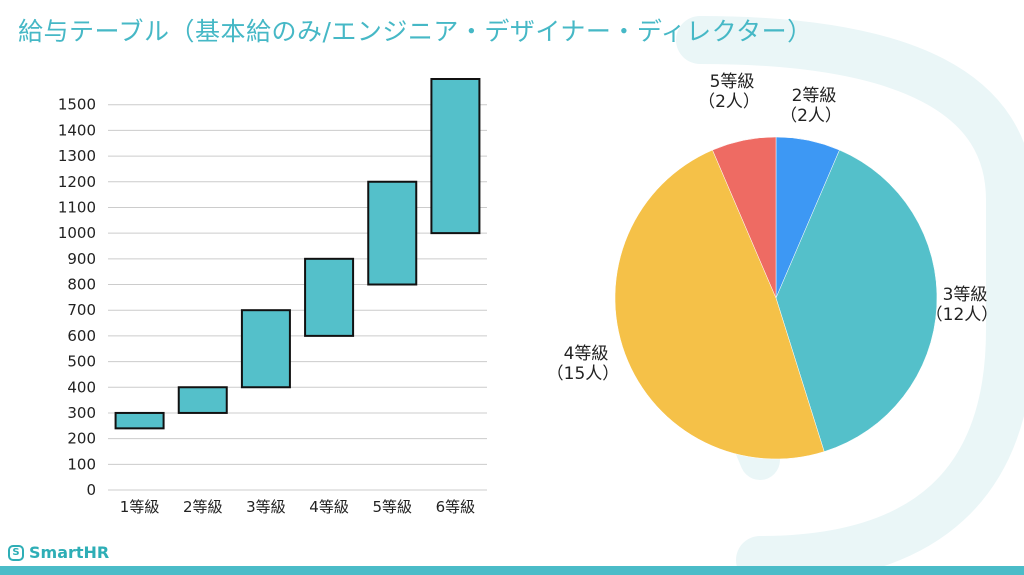  What do you see at coordinates (69, 552) in the screenshot?
I see `brand-name: SmartHR` at bounding box center [69, 552].